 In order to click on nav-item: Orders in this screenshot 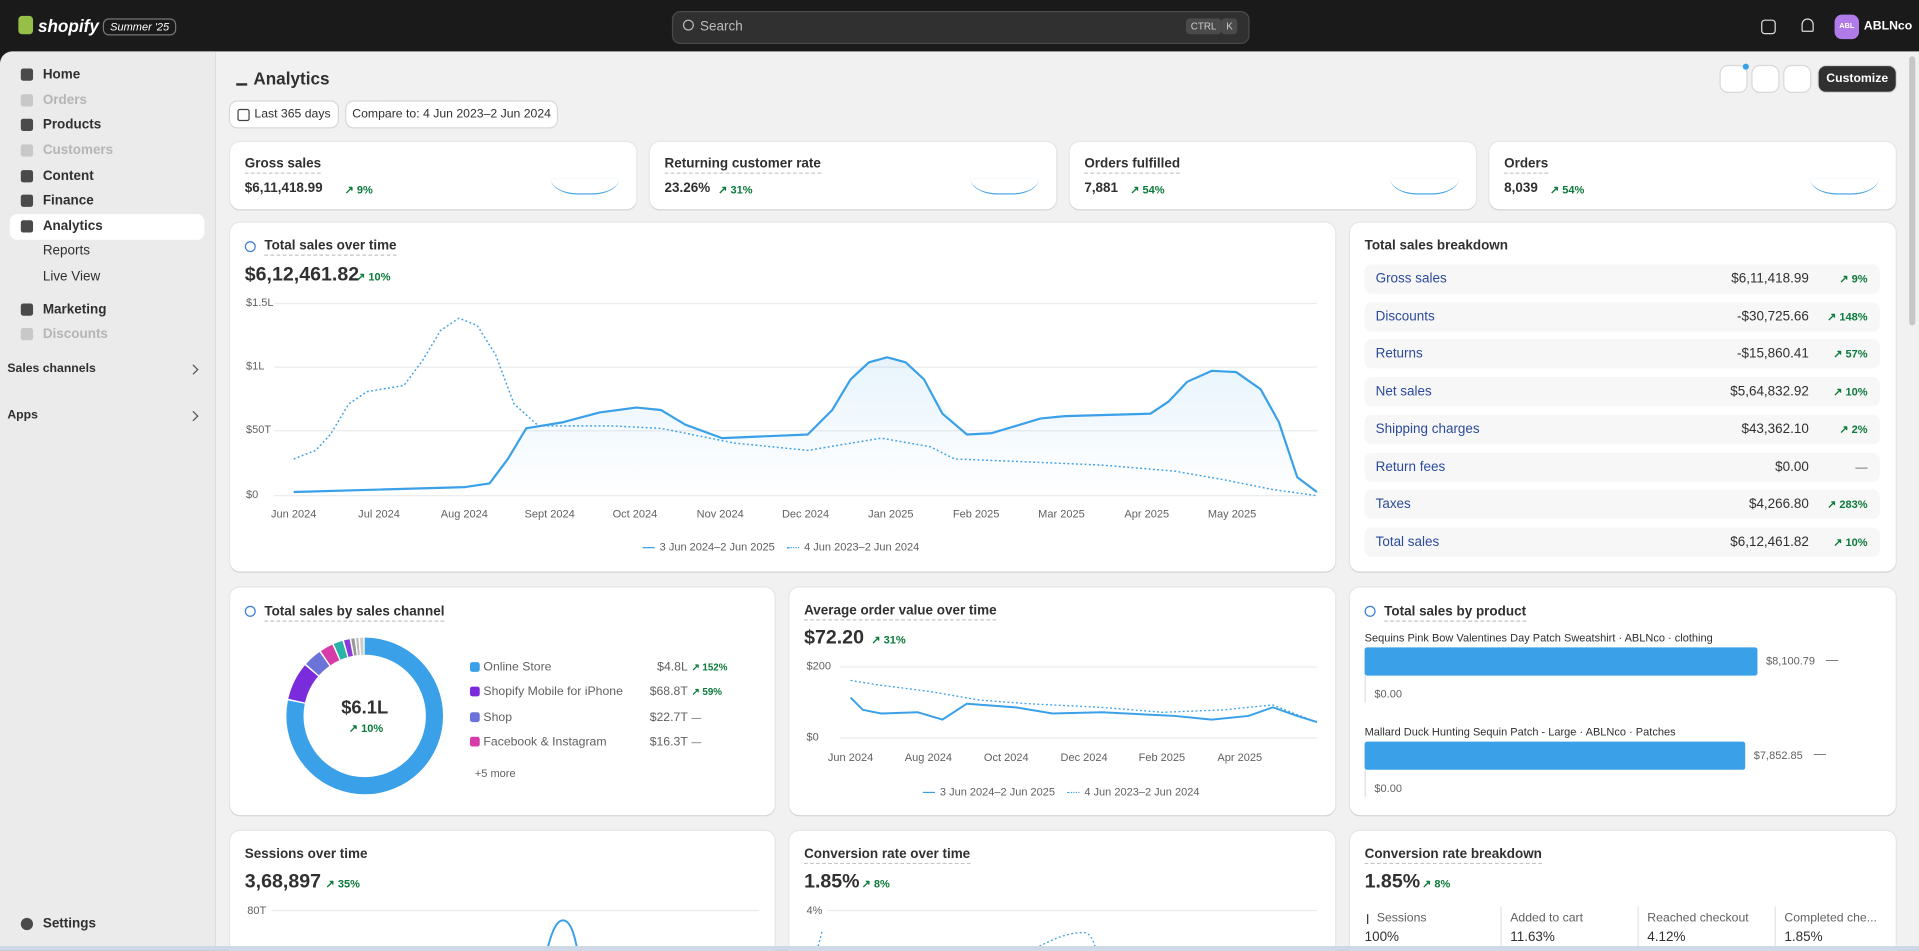, I will do `click(64, 100)`.